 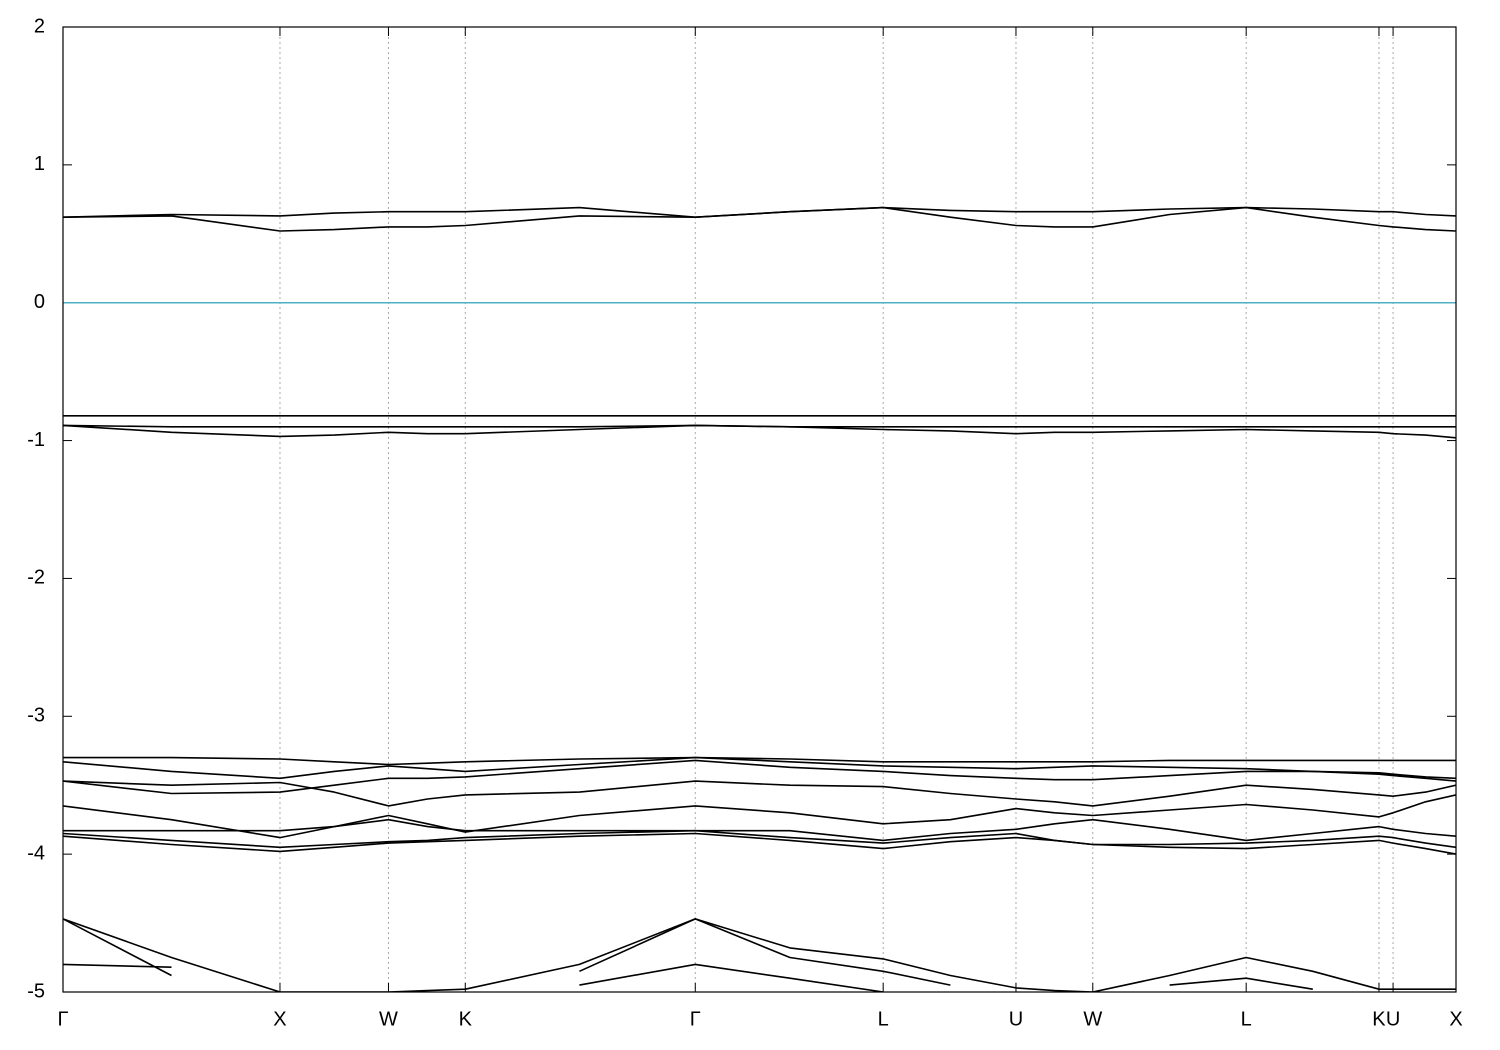 What do you see at coordinates (36, 578) in the screenshot?
I see `y-tick-label: -2` at bounding box center [36, 578].